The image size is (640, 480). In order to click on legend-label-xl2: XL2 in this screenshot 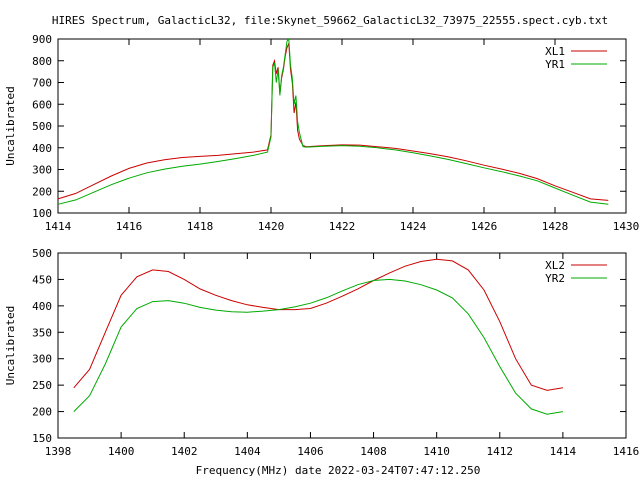, I will do `click(555, 265)`.